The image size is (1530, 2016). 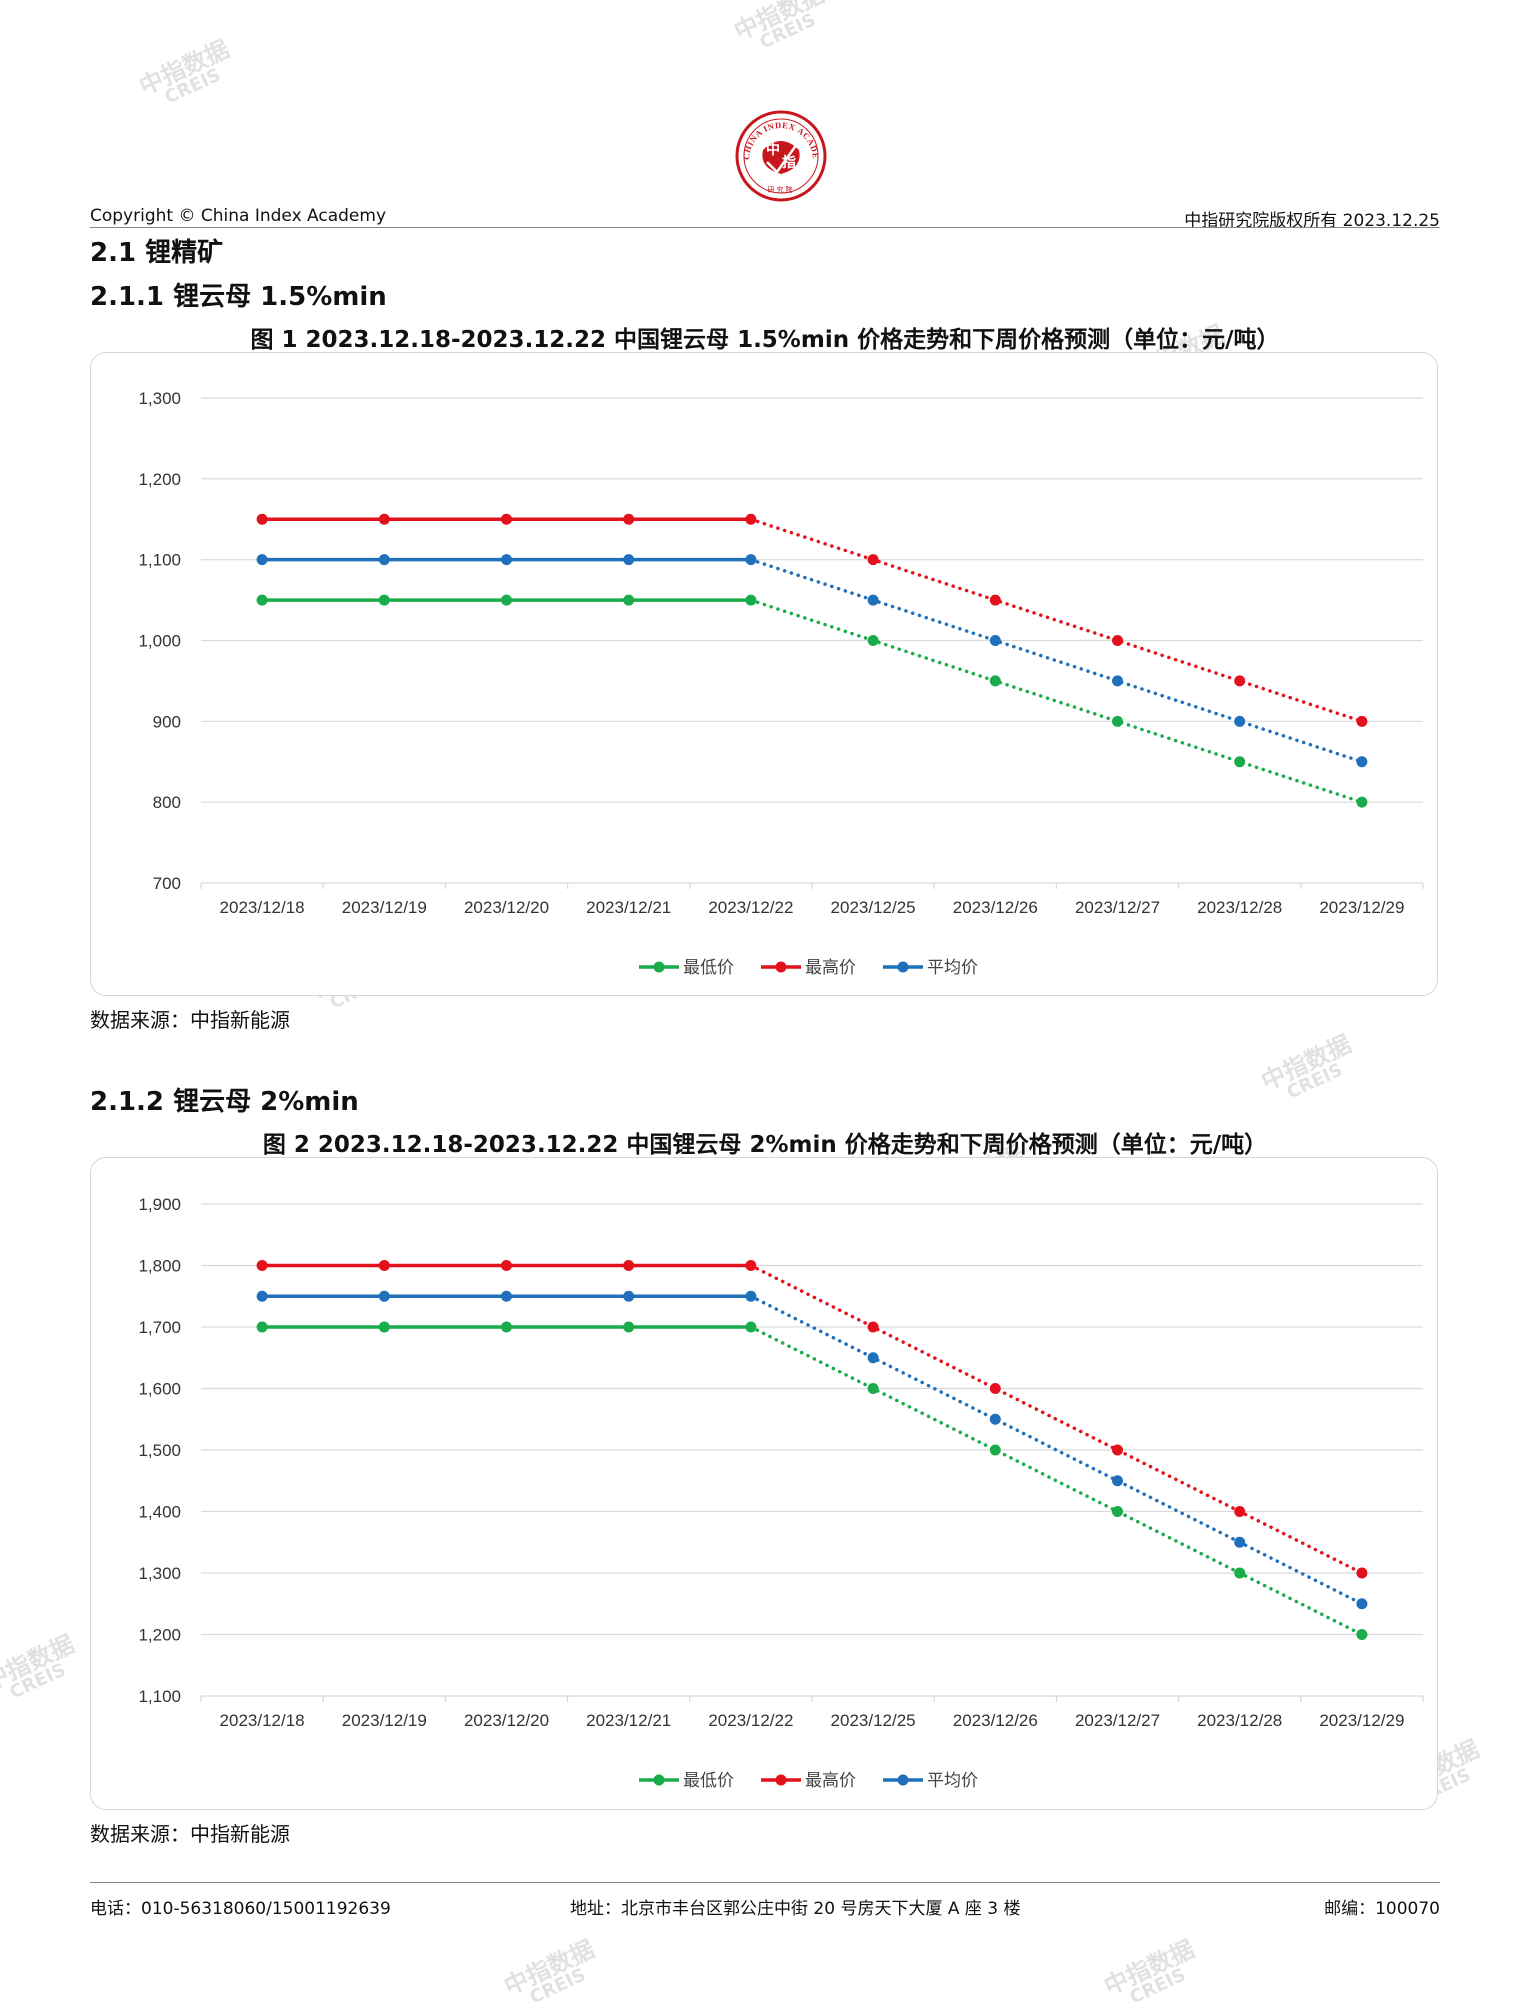 What do you see at coordinates (167, 883) in the screenshot?
I see `y-tick-label: 700` at bounding box center [167, 883].